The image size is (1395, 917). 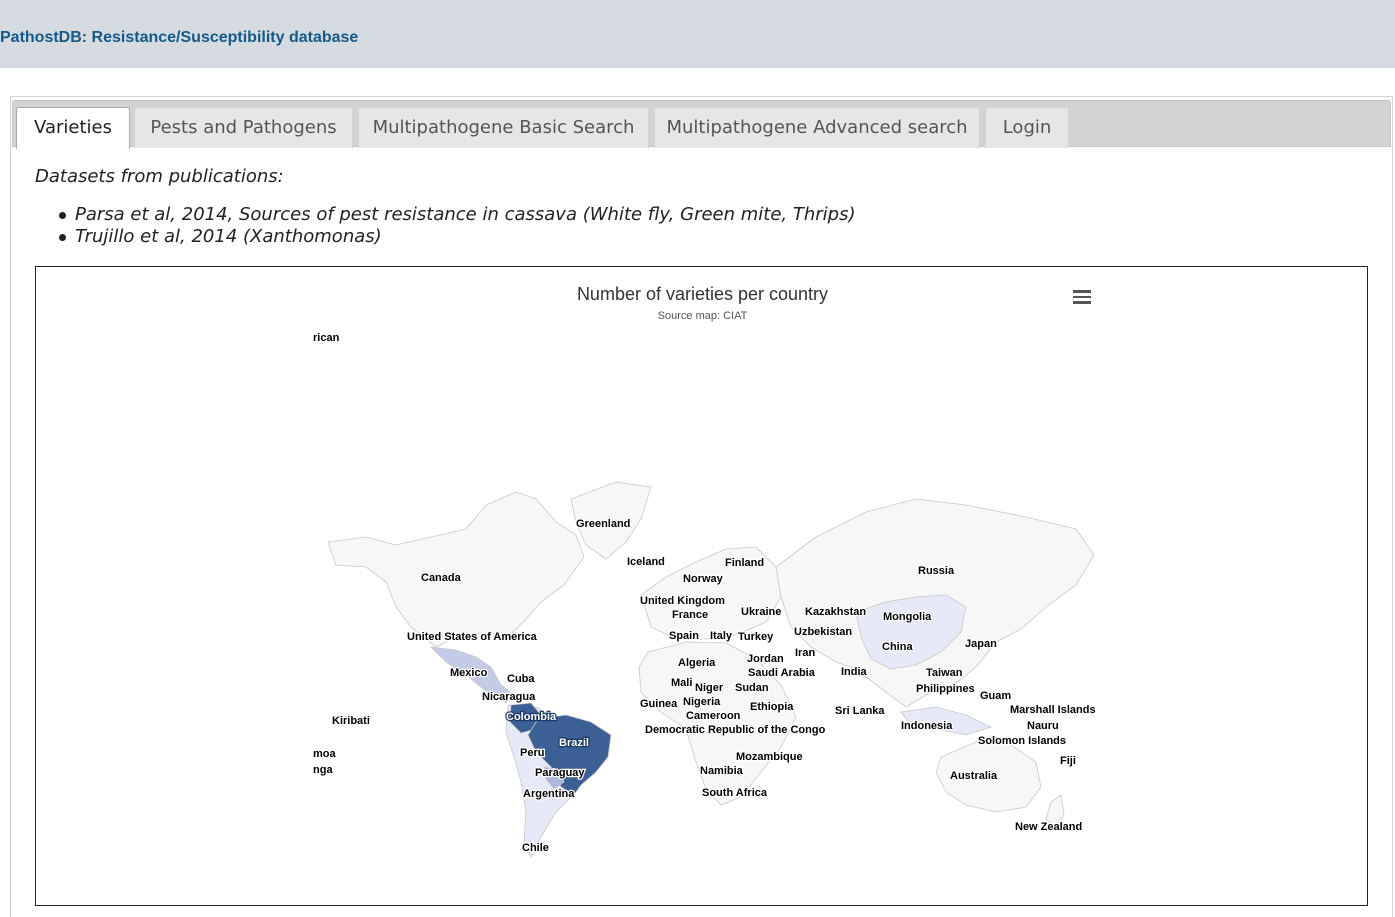 What do you see at coordinates (535, 848) in the screenshot?
I see `label-chile: Chile` at bounding box center [535, 848].